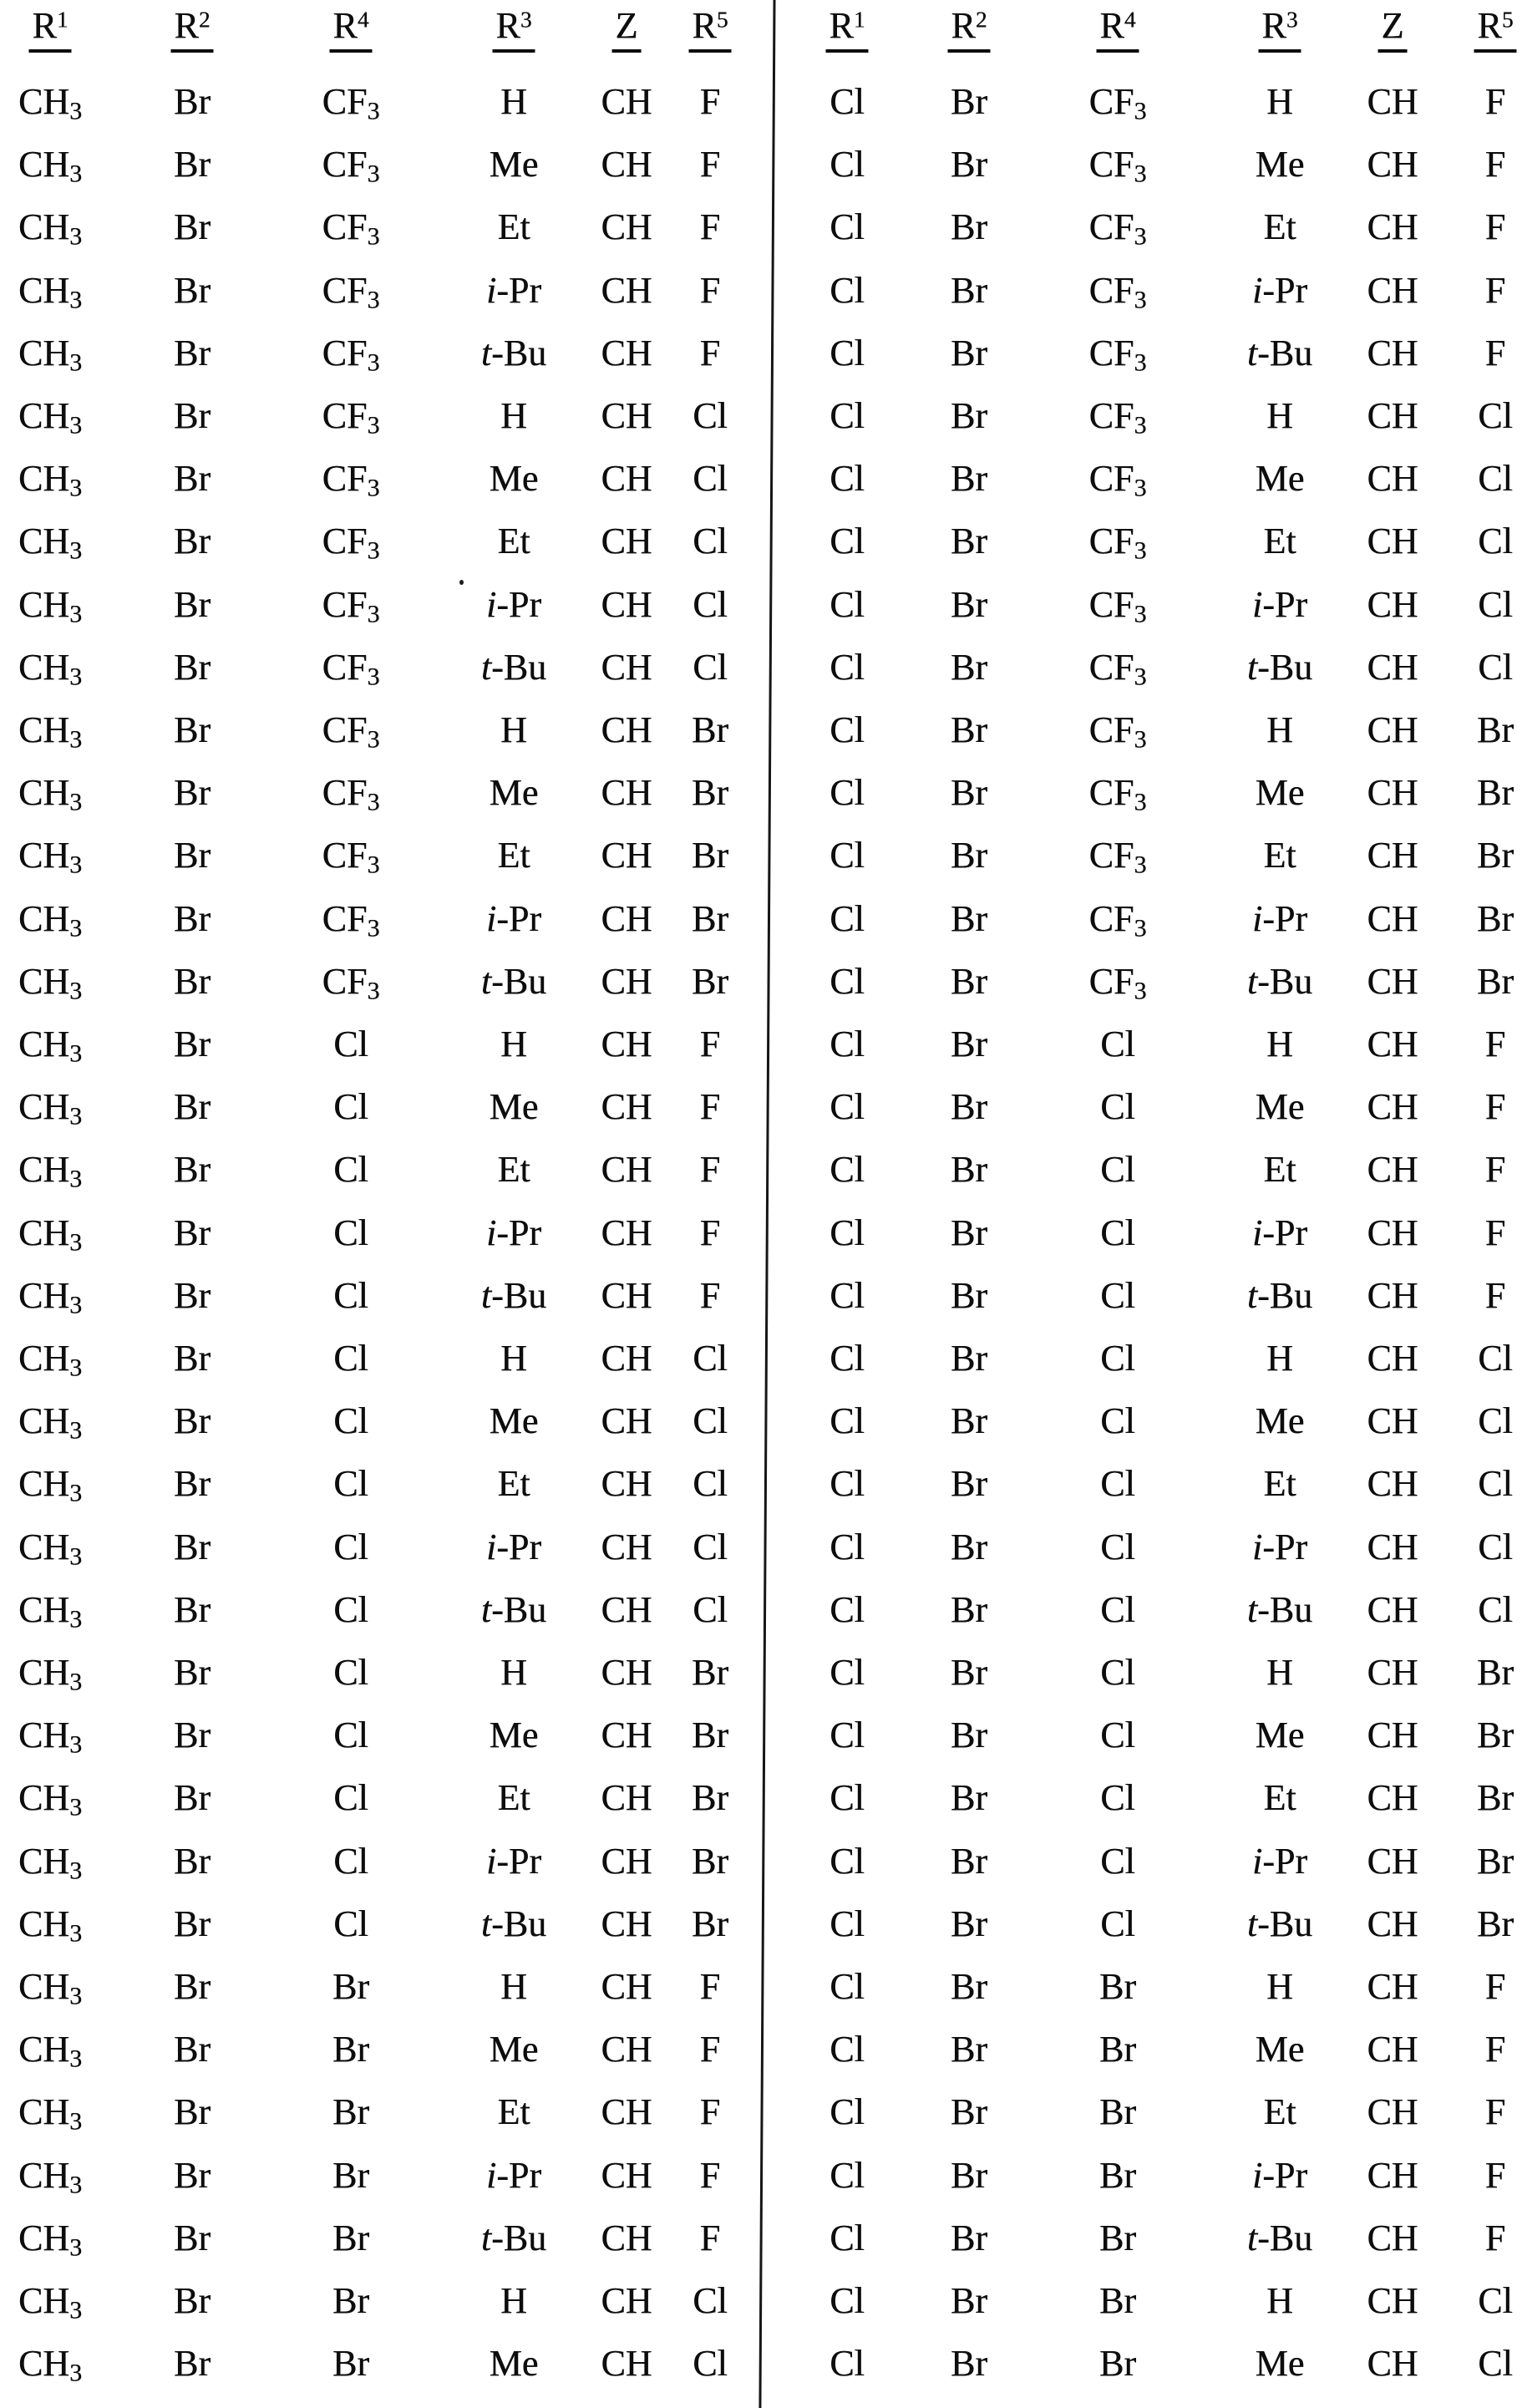 This screenshot has height=2408, width=1522. I want to click on table-row: Cl Br CF3 t-Bu CH Br, so click(1141, 981).